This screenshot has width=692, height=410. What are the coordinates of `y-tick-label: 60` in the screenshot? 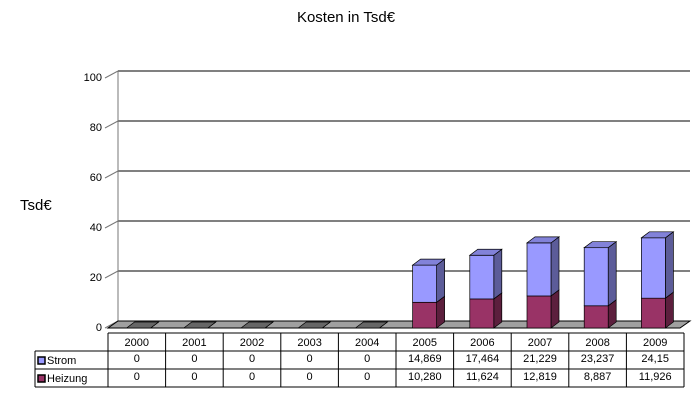 It's located at (96, 178).